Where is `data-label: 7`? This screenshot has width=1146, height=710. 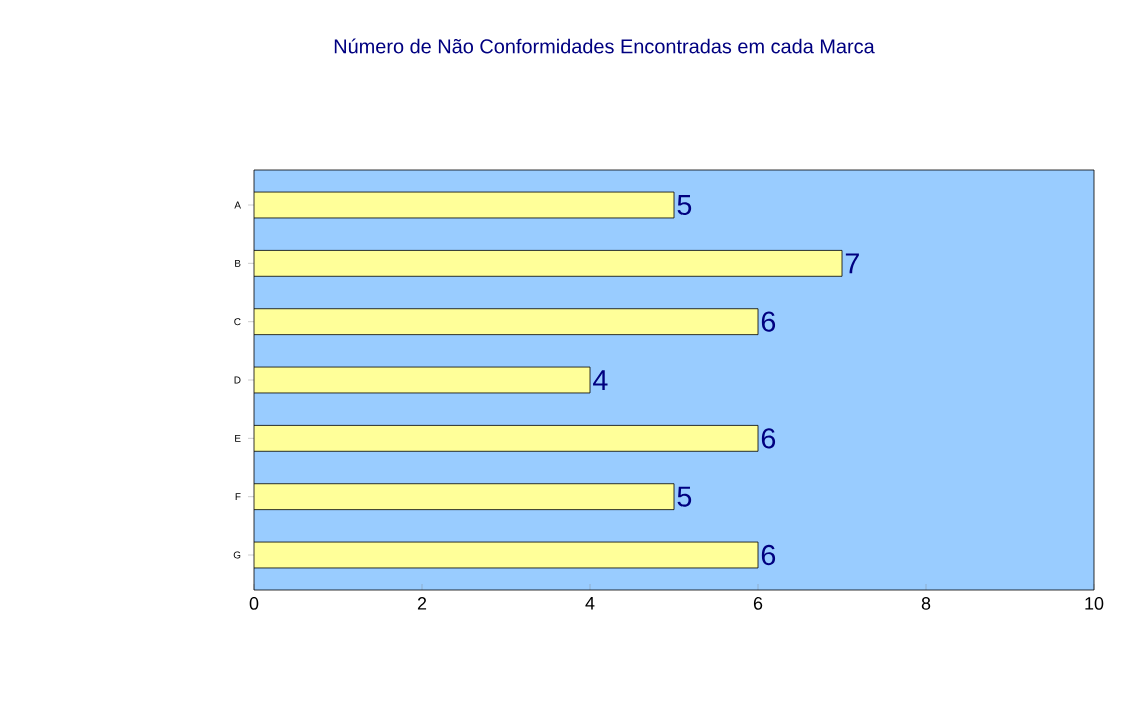 data-label: 7 is located at coordinates (852, 263).